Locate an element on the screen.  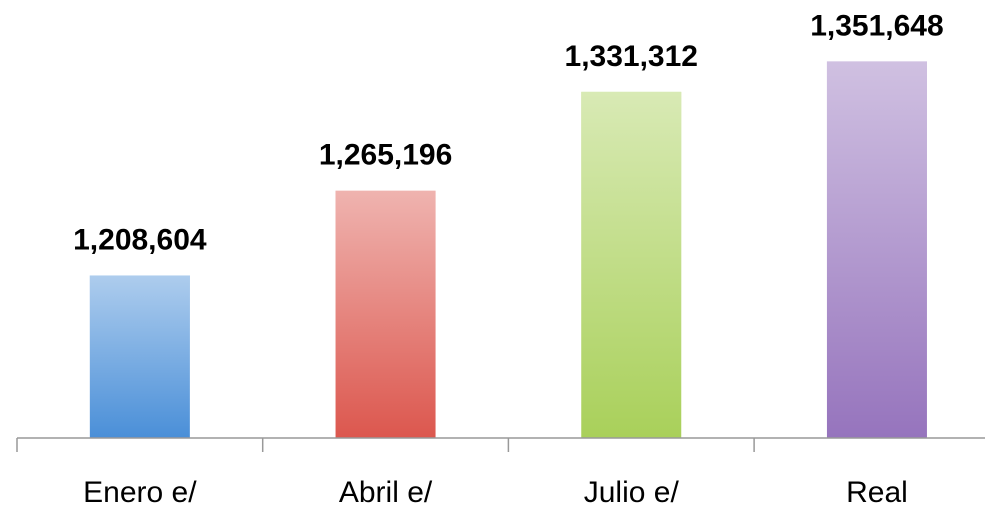
data-label: 1,351,648 is located at coordinates (876, 25).